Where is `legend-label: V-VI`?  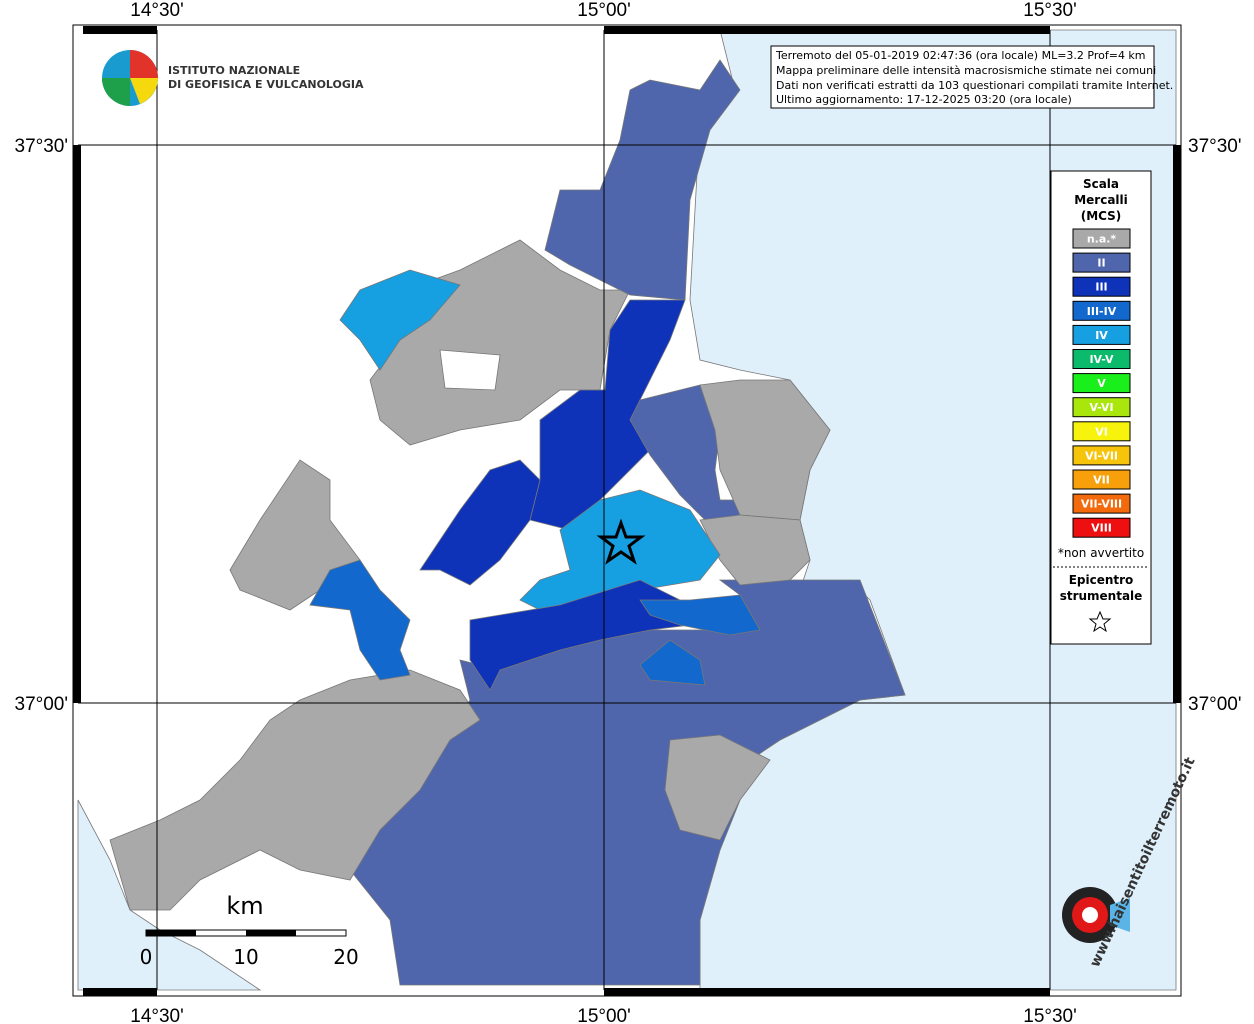
legend-label: V-VI is located at coordinates (1101, 407).